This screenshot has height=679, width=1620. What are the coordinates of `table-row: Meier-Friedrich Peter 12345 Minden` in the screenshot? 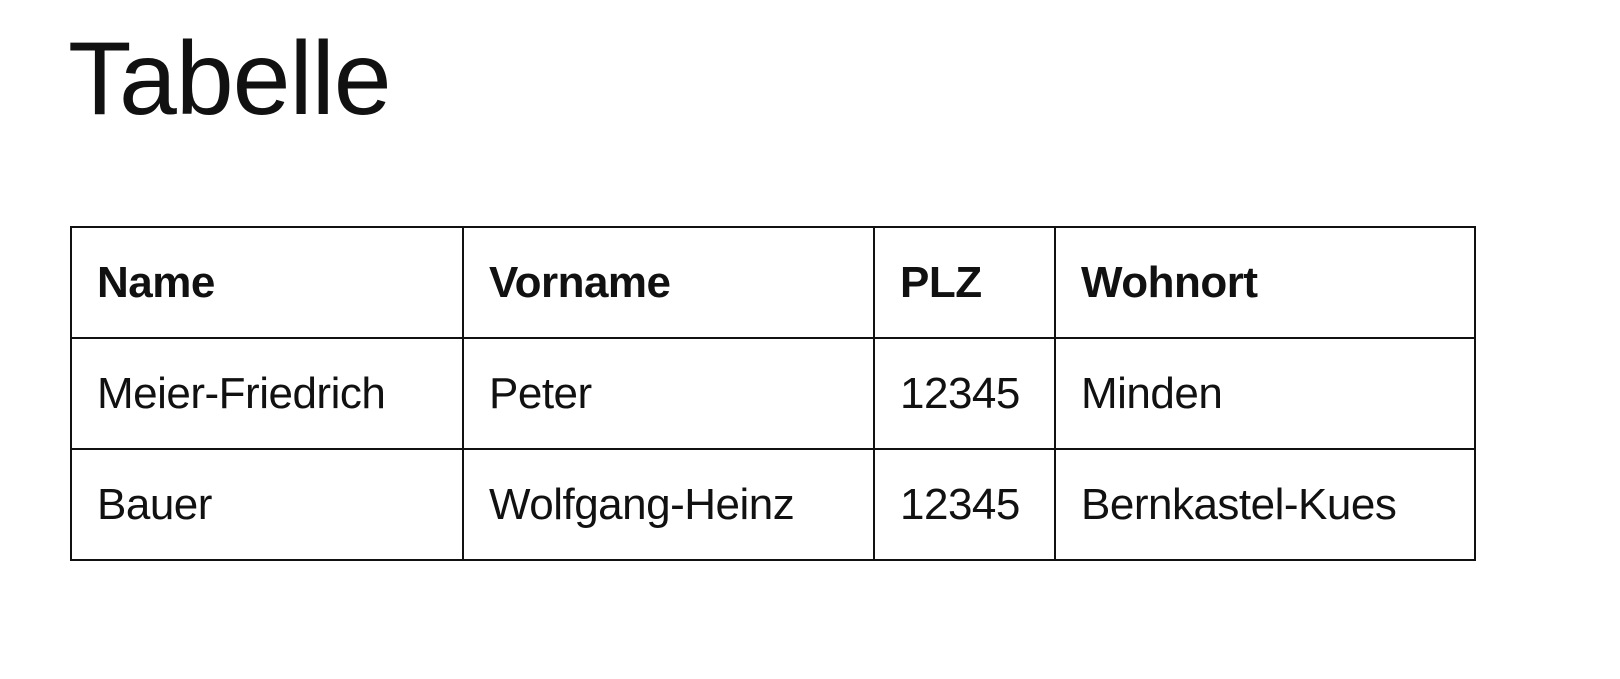 It's located at (773, 393).